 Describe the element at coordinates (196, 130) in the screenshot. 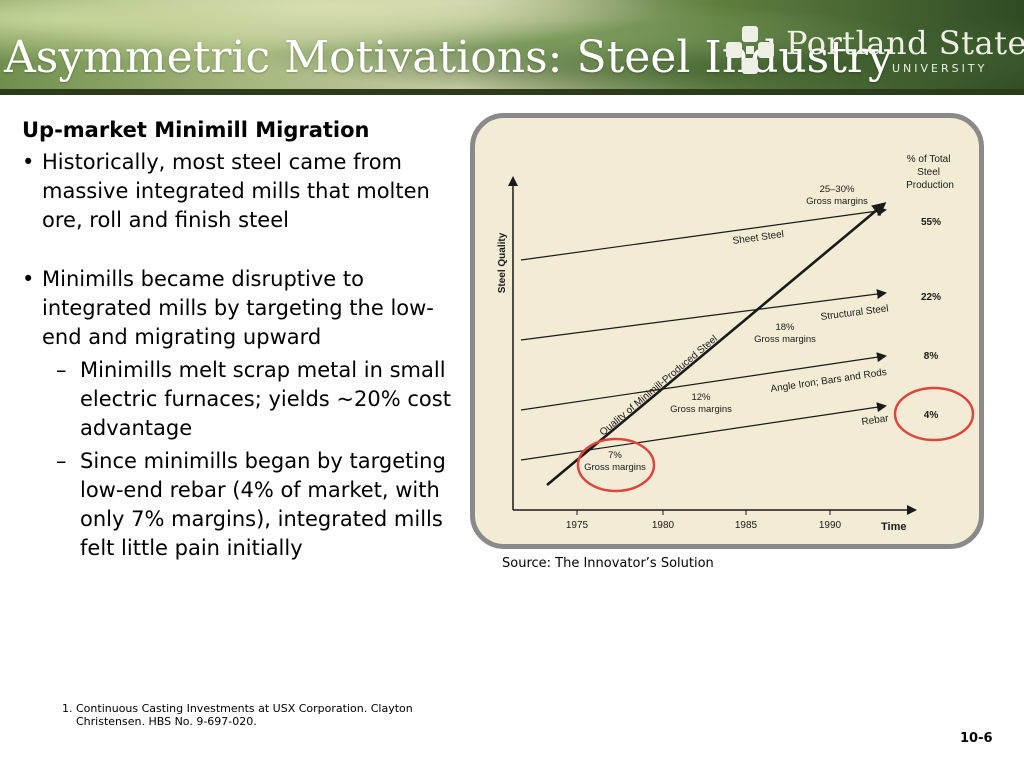

I see `subheading: Up-market Minimill Migration` at that location.